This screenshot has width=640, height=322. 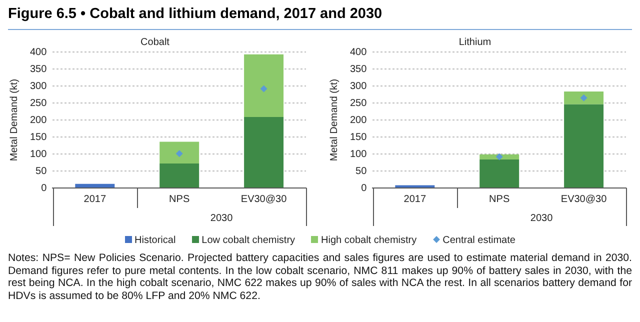 What do you see at coordinates (155, 240) in the screenshot?
I see `legend-label: Historical` at bounding box center [155, 240].